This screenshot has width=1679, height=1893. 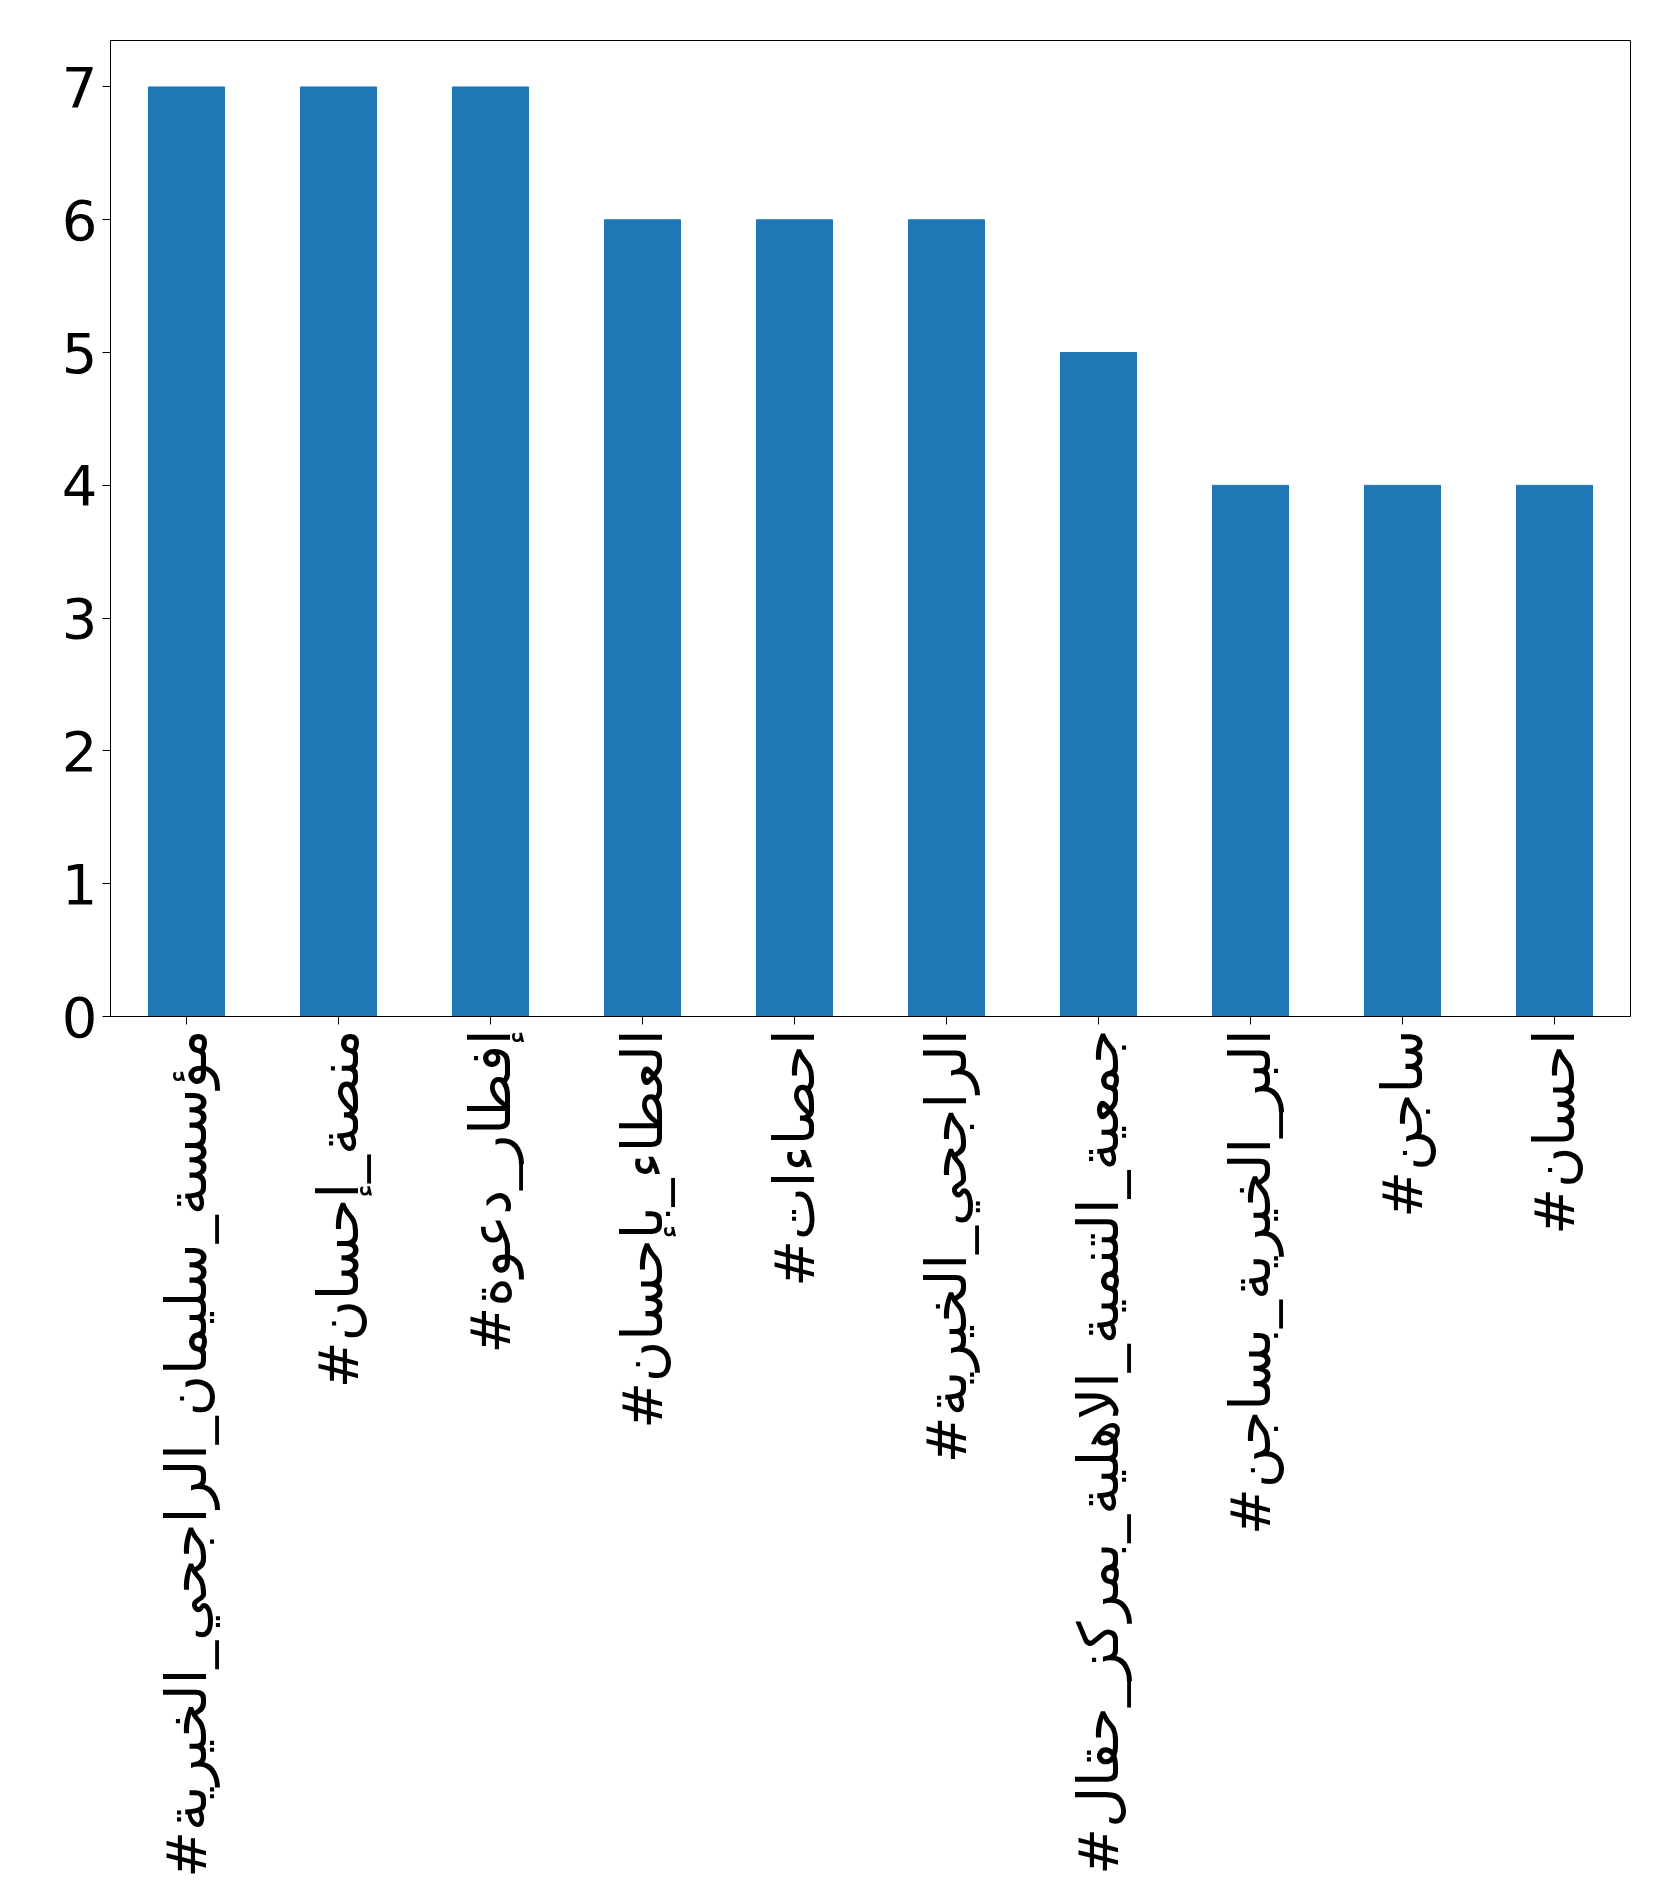 What do you see at coordinates (794, 1158) in the screenshot?
I see `x-tick-label: #احصاءات` at bounding box center [794, 1158].